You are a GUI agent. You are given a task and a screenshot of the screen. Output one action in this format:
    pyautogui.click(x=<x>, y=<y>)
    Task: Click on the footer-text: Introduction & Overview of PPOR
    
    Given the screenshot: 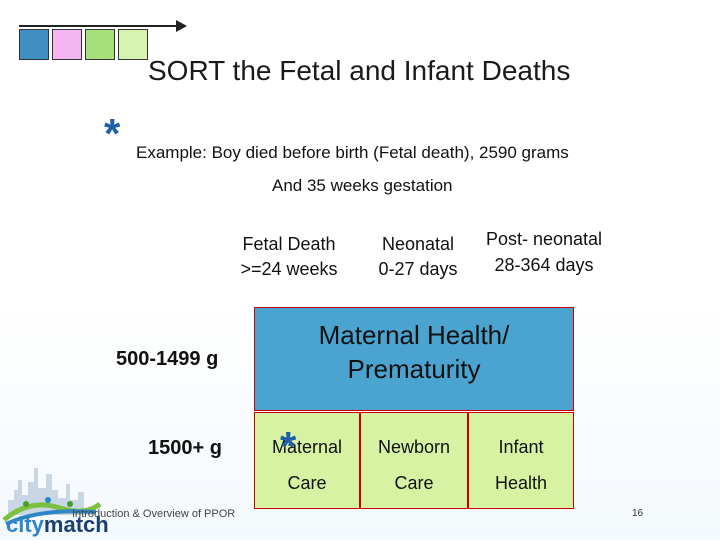 What is the action you would take?
    pyautogui.click(x=154, y=514)
    